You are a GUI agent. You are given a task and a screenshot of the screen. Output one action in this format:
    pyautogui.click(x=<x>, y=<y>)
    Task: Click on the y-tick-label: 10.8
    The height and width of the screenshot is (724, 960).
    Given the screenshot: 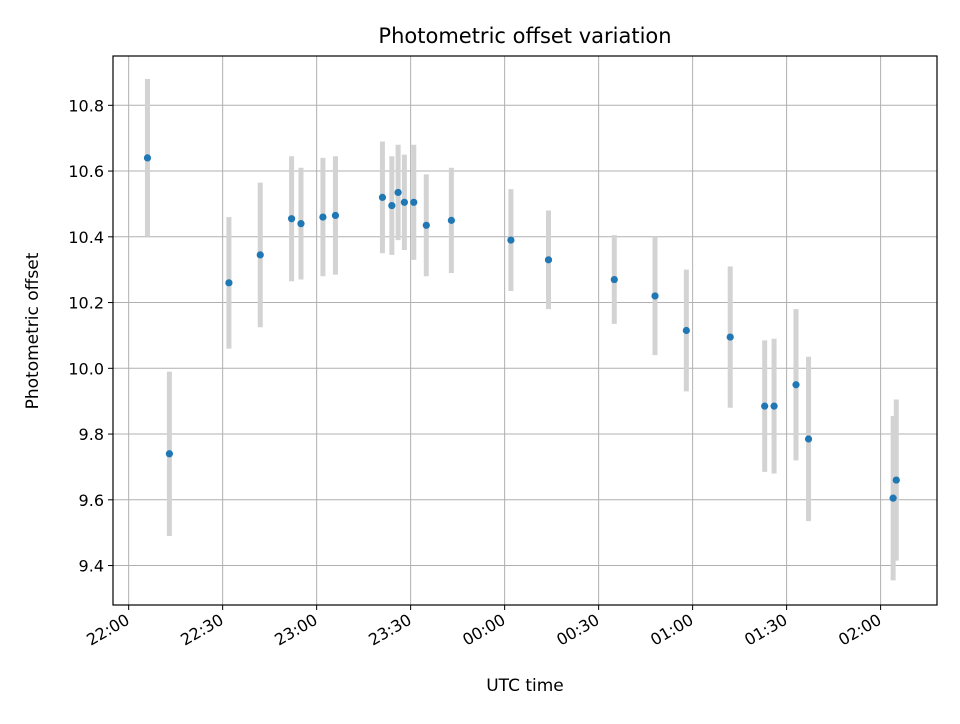 What is the action you would take?
    pyautogui.click(x=86, y=105)
    